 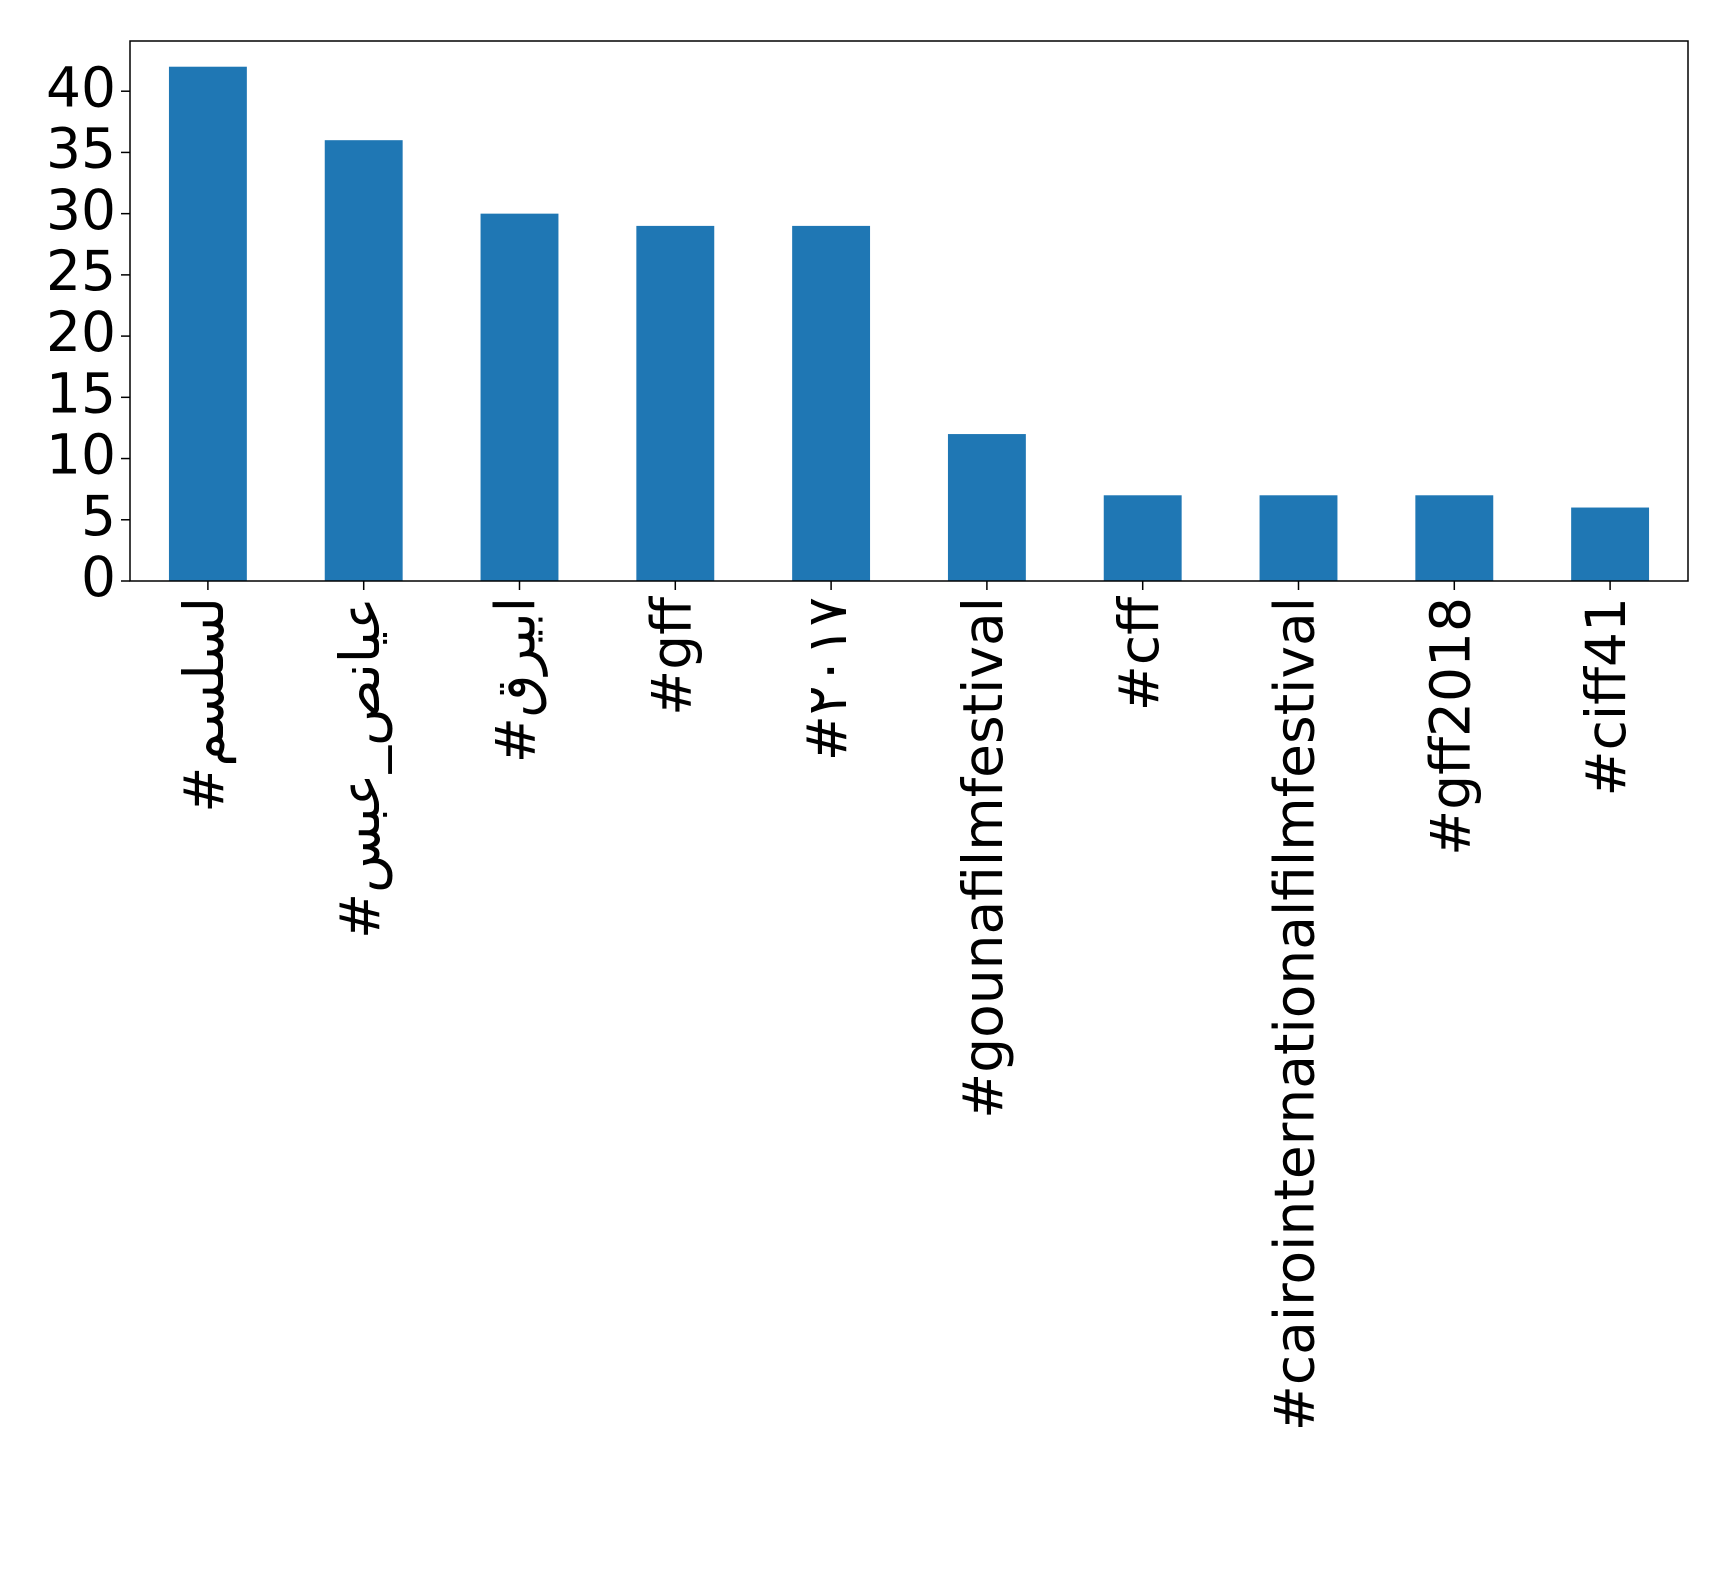 I want to click on y-tick-label: 20, so click(x=81, y=332).